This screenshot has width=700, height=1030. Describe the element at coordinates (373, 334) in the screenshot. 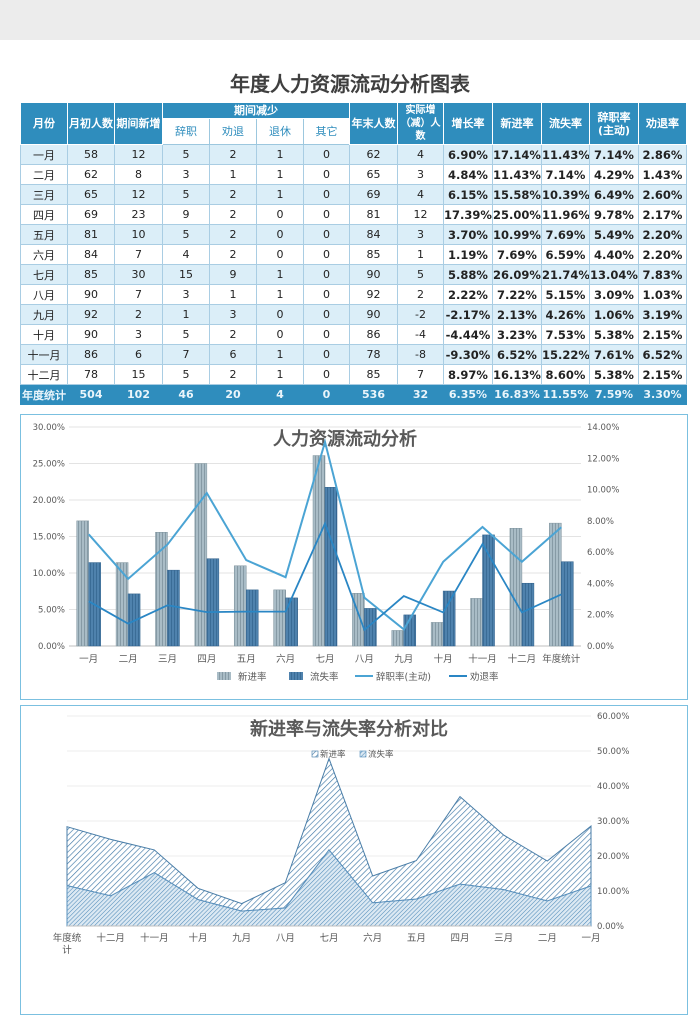

I see `table-cell: 86` at that location.